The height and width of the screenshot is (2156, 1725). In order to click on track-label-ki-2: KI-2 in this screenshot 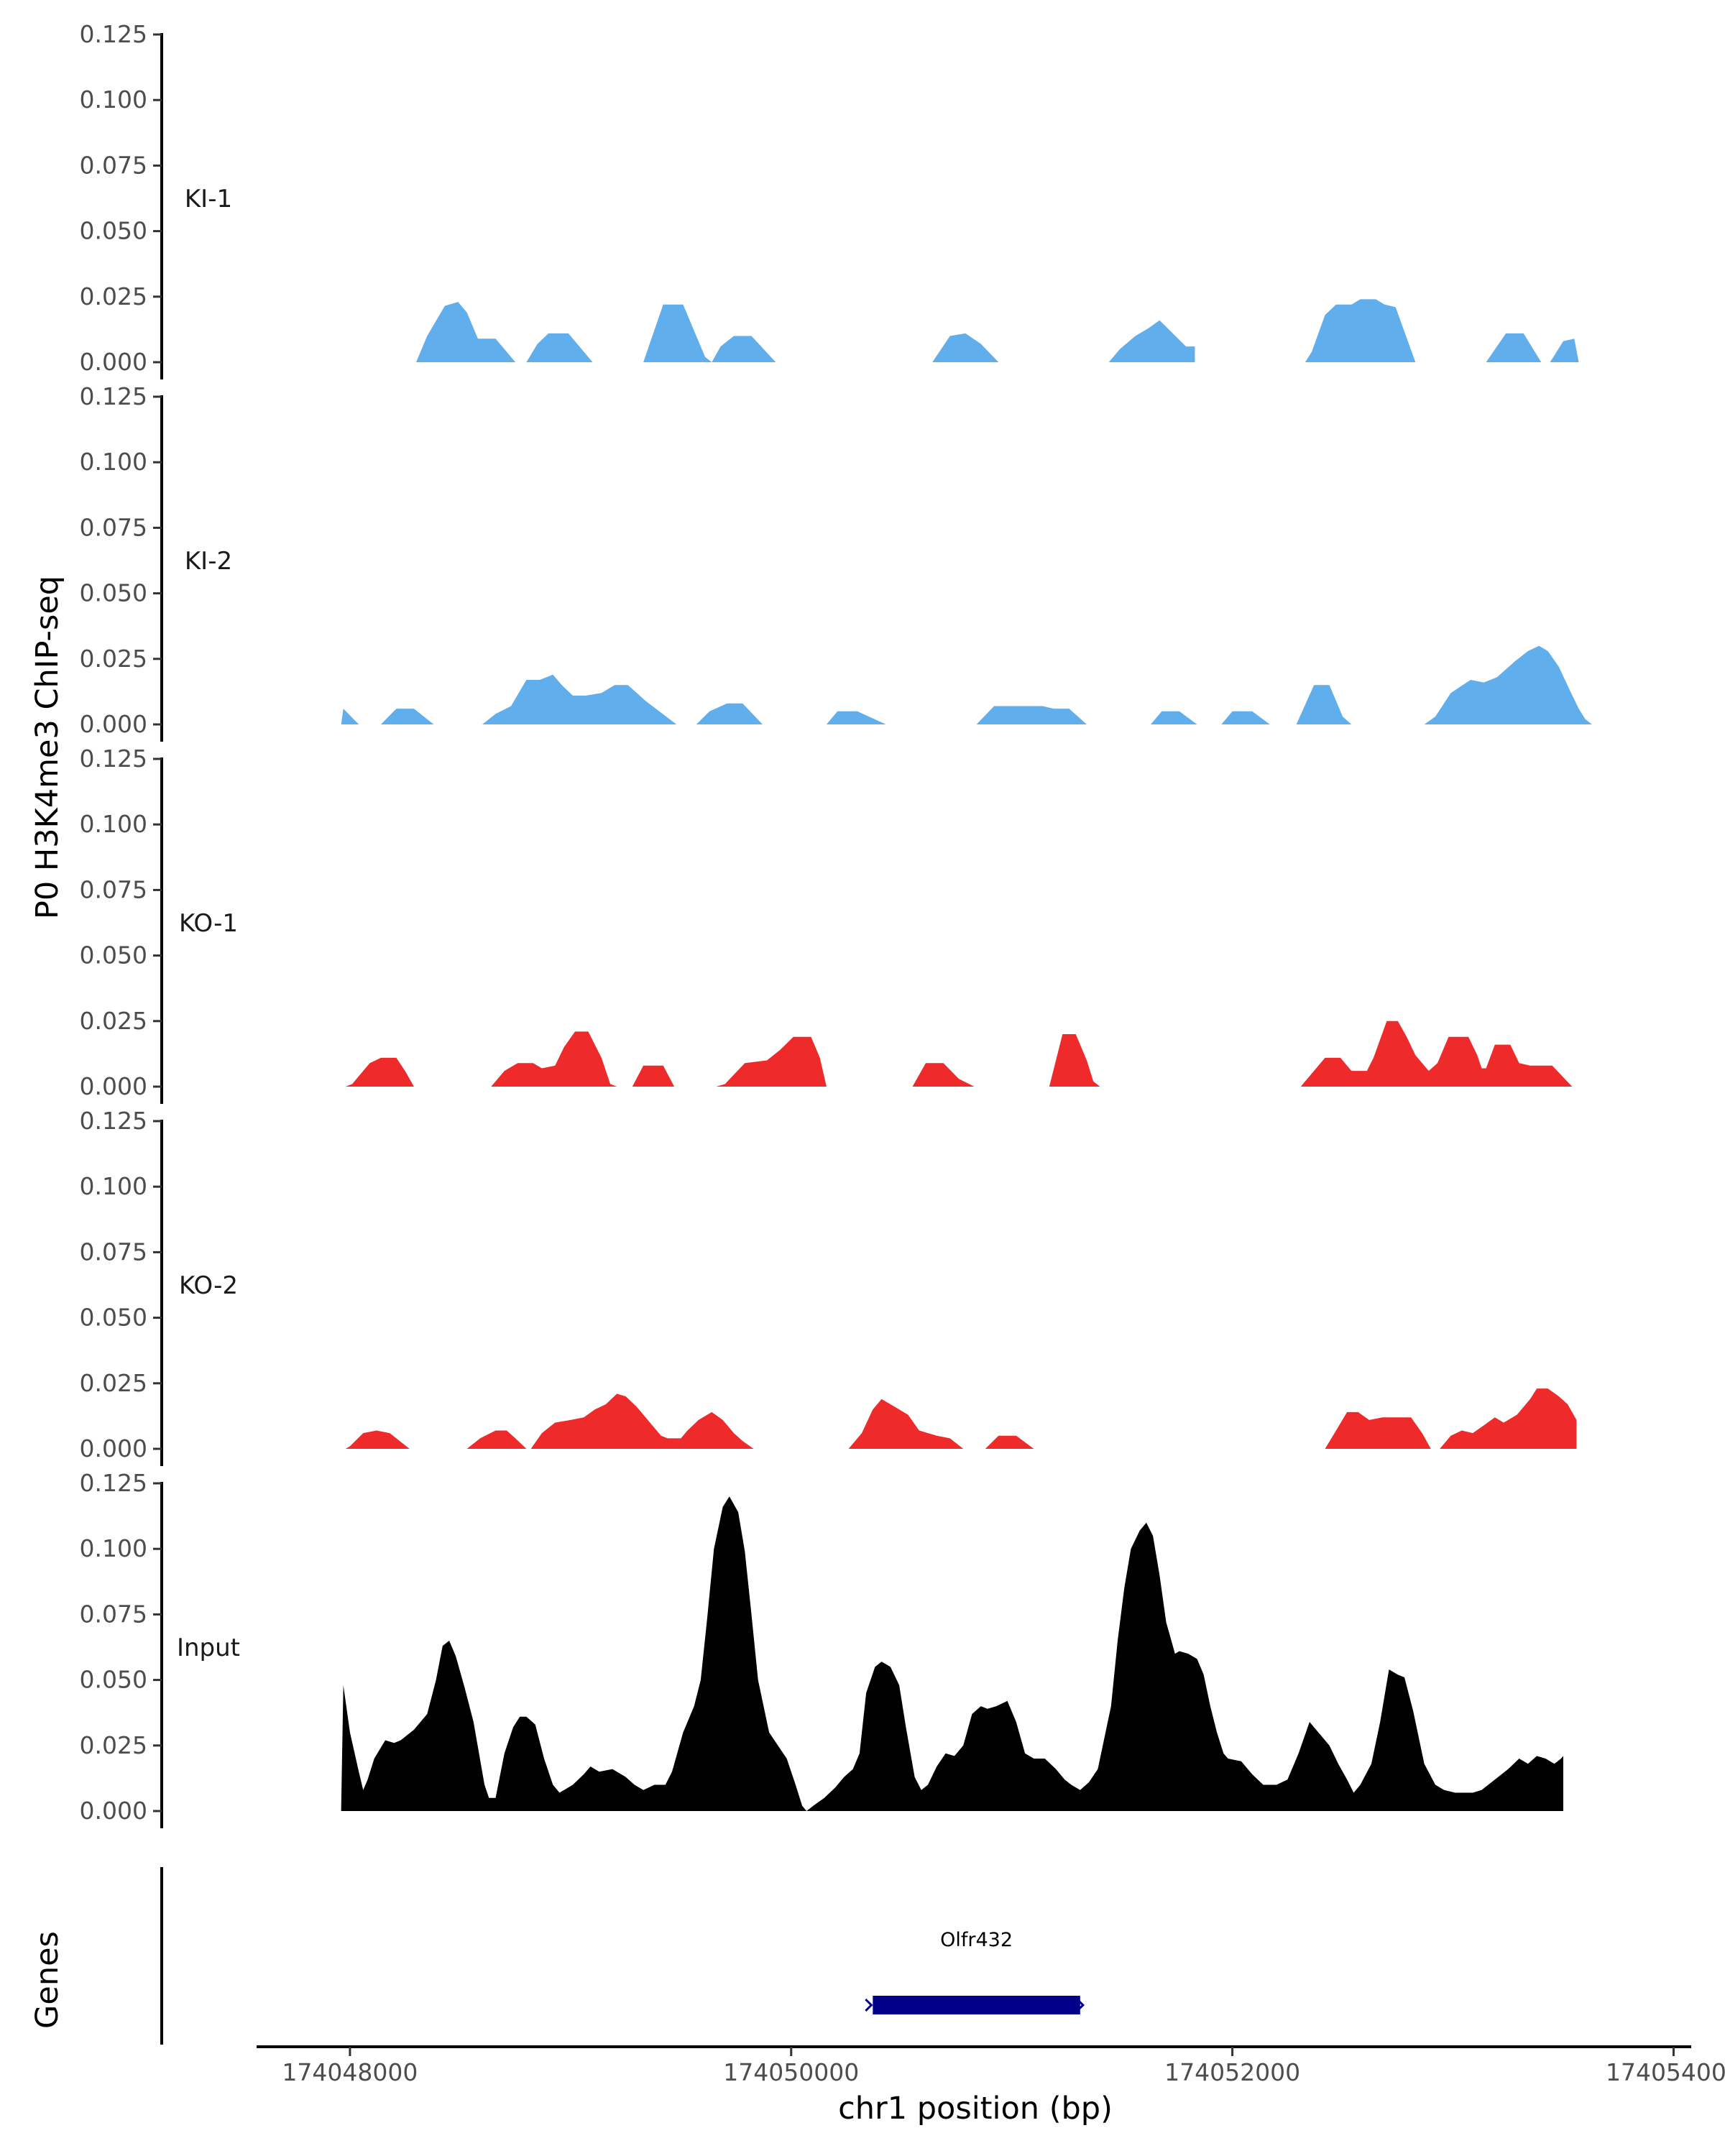, I will do `click(208, 561)`.